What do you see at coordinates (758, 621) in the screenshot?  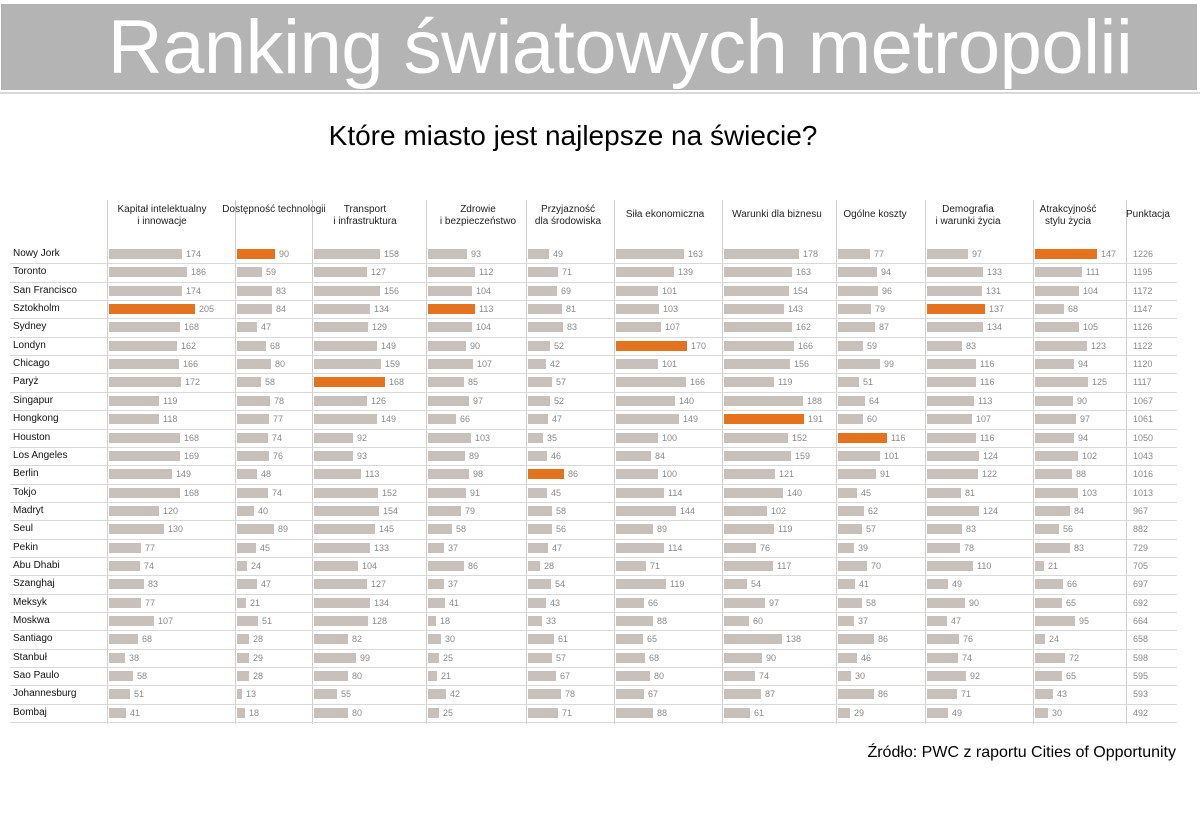 I see `value-label: 60` at bounding box center [758, 621].